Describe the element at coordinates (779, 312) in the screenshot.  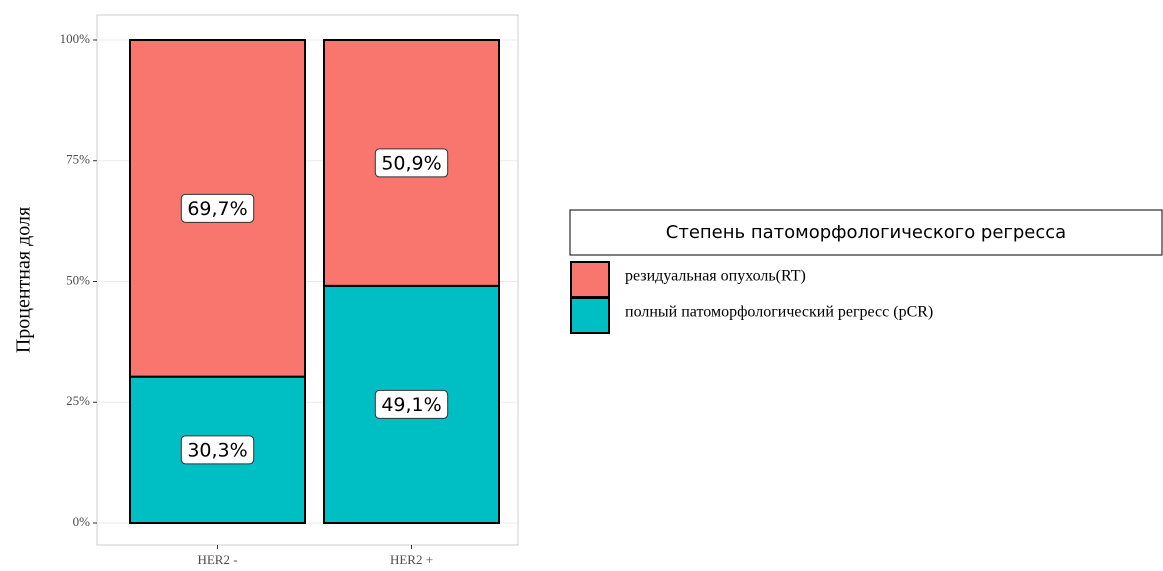
I see `legend-label: полный патоморфологический регресс (pCR)` at that location.